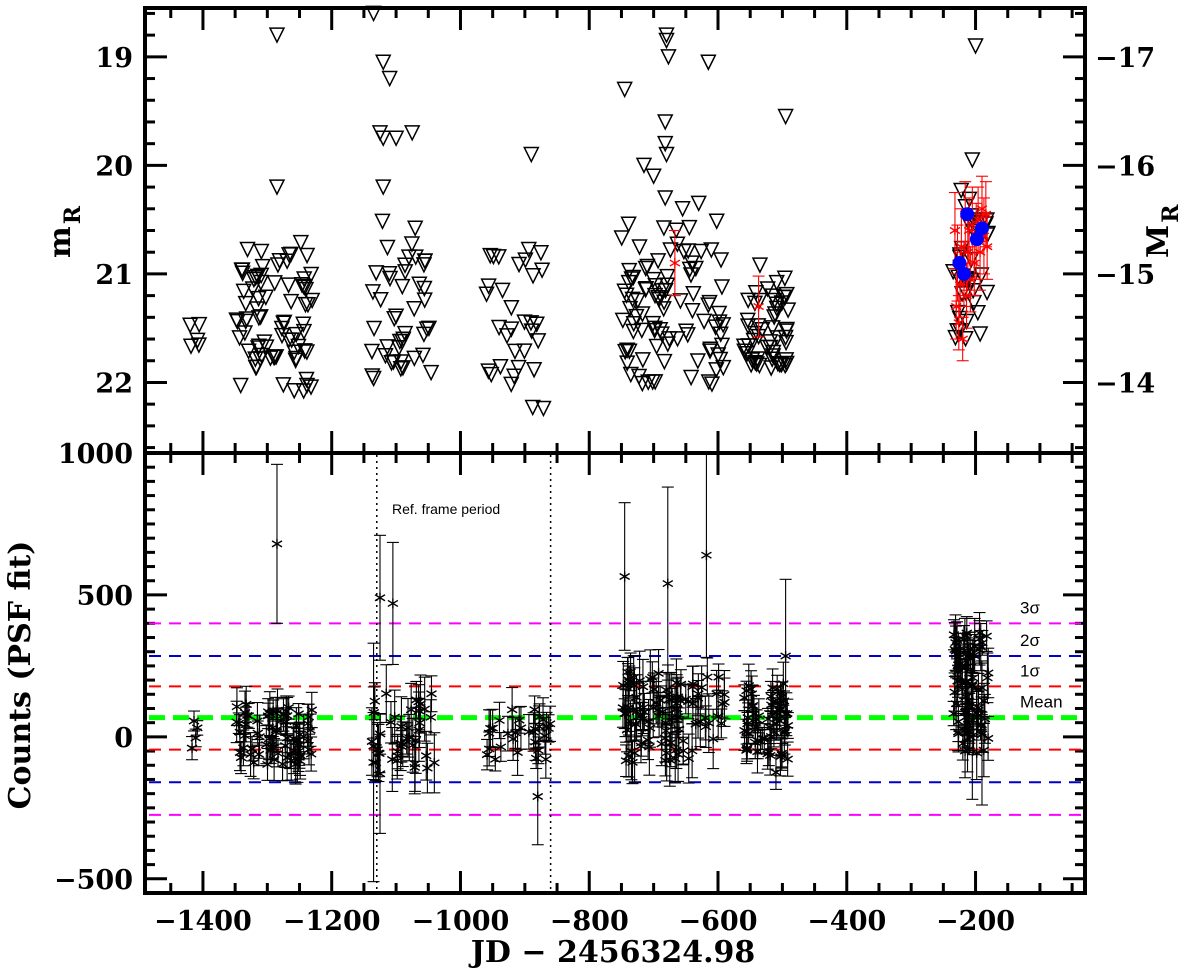 The height and width of the screenshot is (971, 1200). I want to click on top-y-tick-label: 21, so click(114, 275).